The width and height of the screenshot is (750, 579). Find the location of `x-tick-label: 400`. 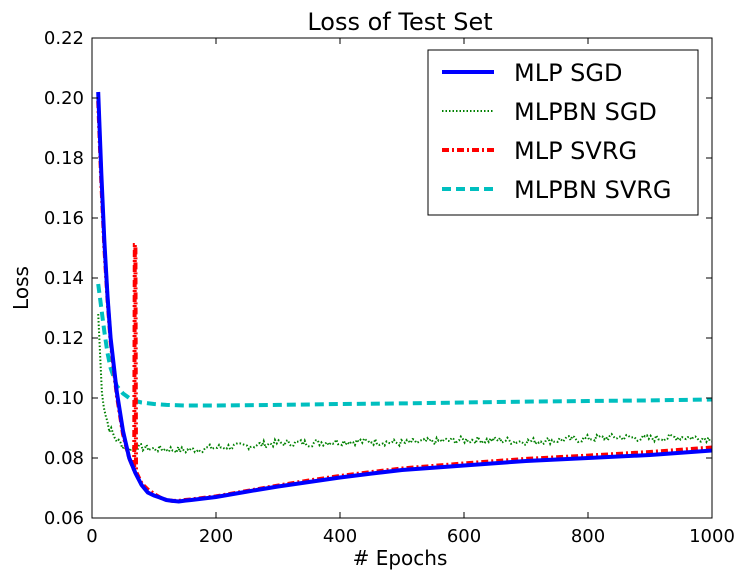

x-tick-label: 400 is located at coordinates (340, 536).